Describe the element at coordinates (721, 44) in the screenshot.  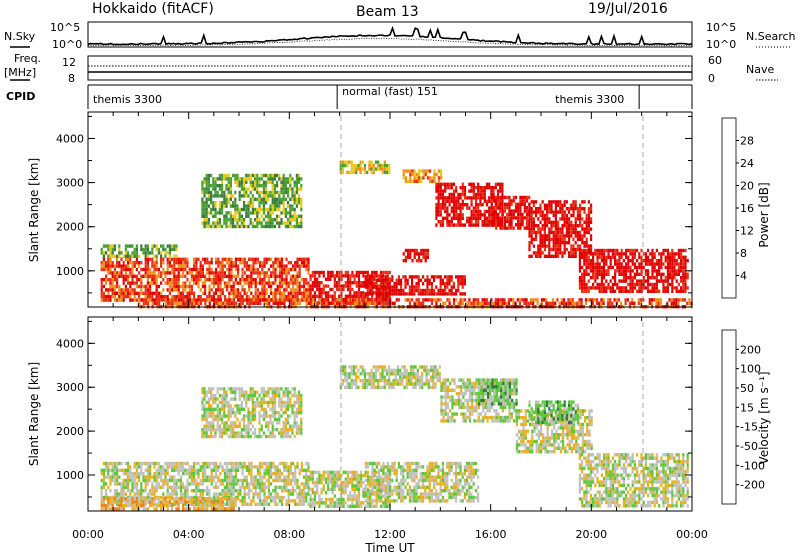
I see `nsearch-tick-bottom: 10^0` at that location.